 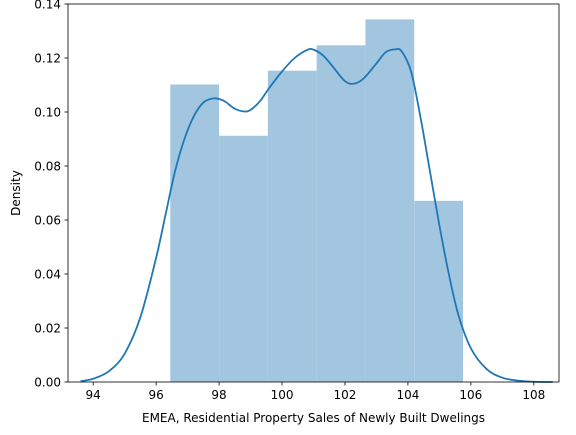 I want to click on y-axis-title: Density, so click(x=16, y=193).